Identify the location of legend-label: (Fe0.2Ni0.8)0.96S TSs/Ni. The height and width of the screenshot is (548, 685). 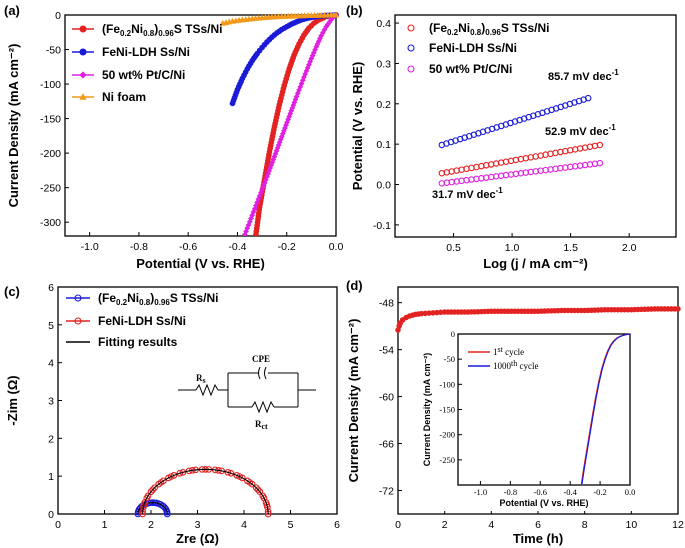
(158, 299).